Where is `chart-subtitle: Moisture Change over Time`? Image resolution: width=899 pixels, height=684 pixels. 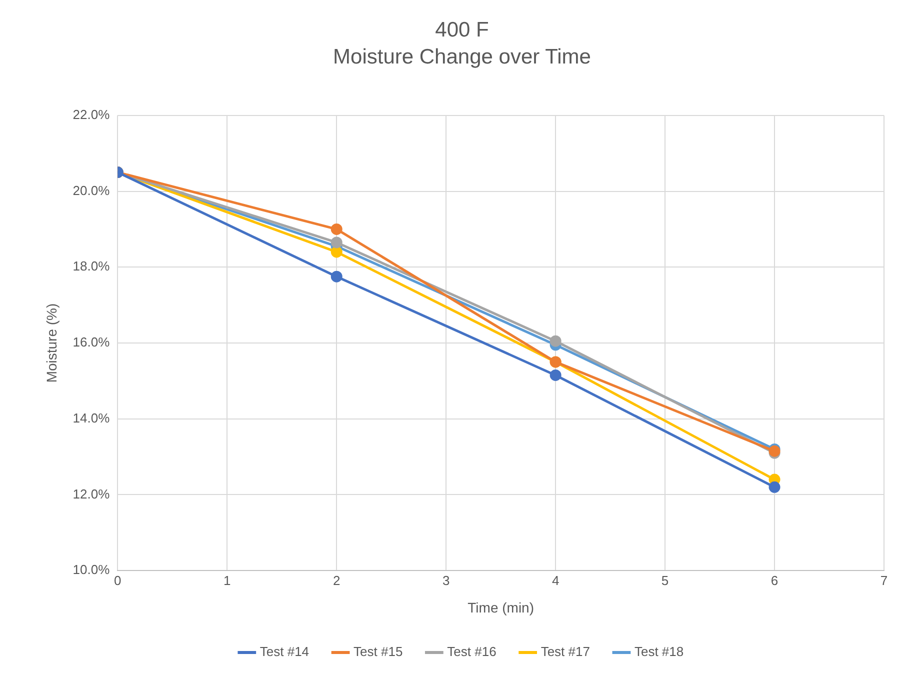
chart-subtitle: Moisture Change over Time is located at coordinates (462, 57).